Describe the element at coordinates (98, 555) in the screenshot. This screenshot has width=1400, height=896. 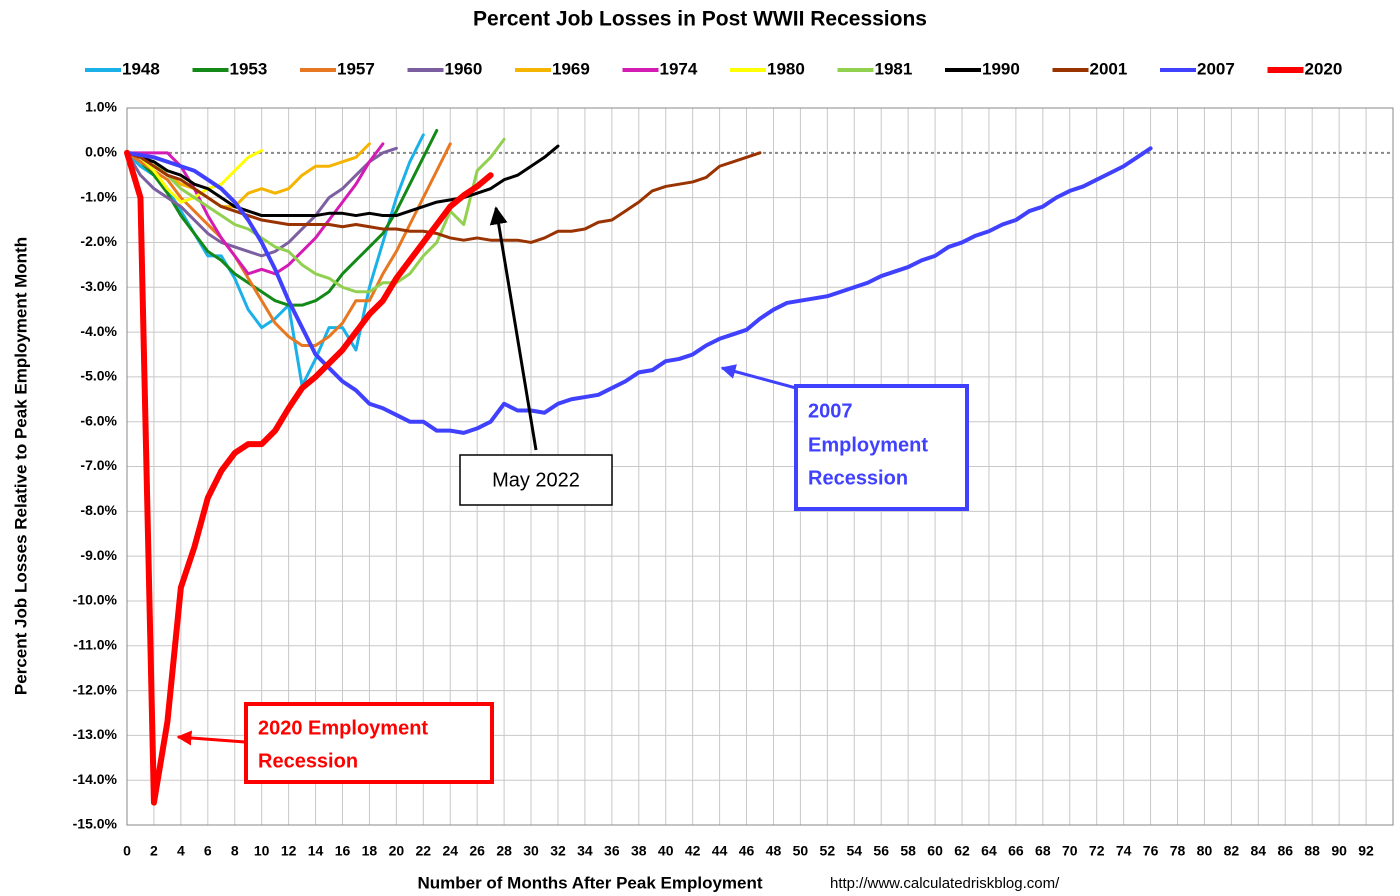
I see `y-tick-label: -9.0%` at that location.